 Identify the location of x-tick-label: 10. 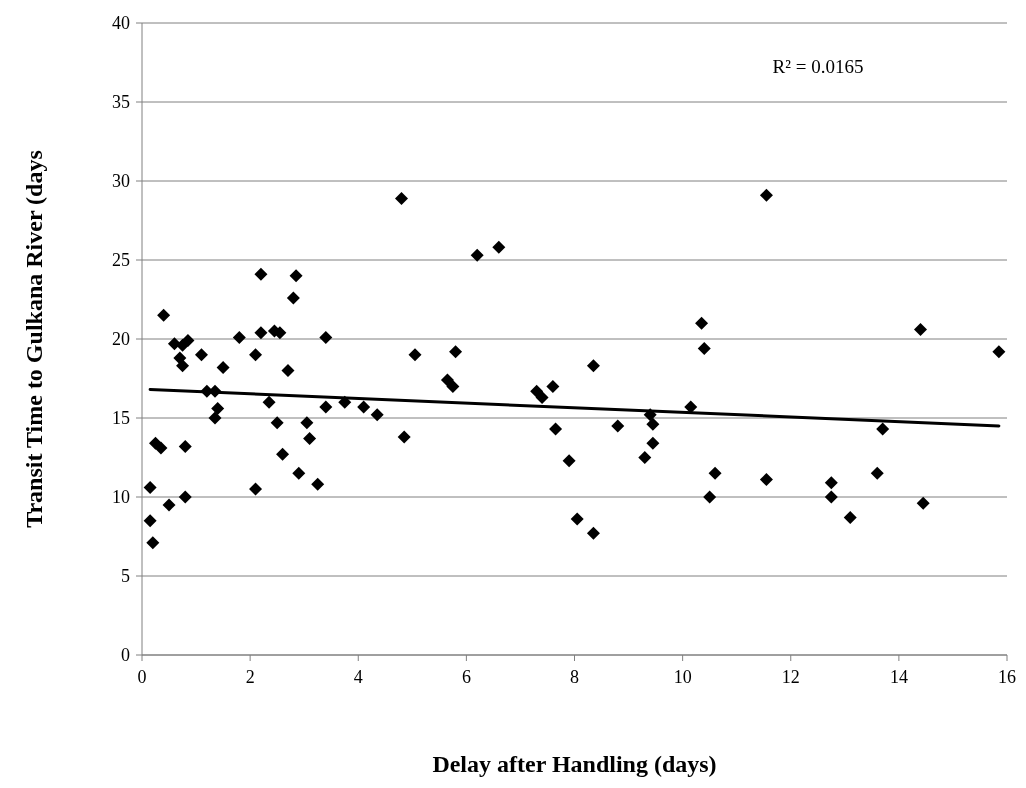
(682, 677).